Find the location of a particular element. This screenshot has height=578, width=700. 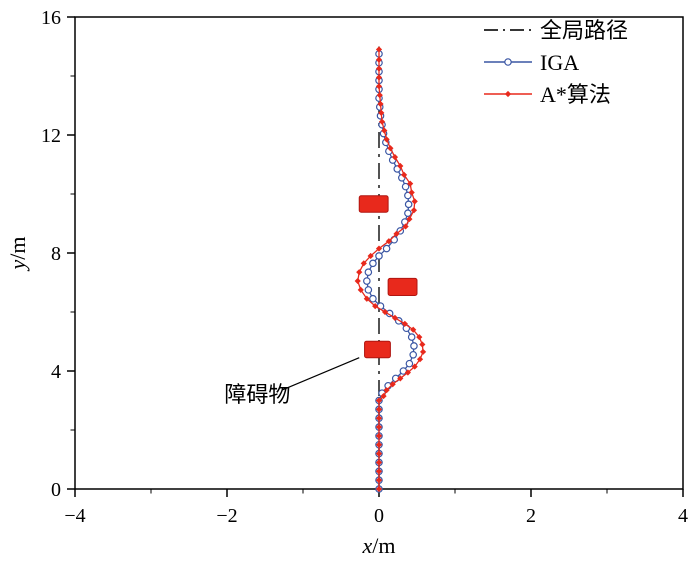

y-axis: 0 4 8 12 16 is located at coordinates (58, 254).